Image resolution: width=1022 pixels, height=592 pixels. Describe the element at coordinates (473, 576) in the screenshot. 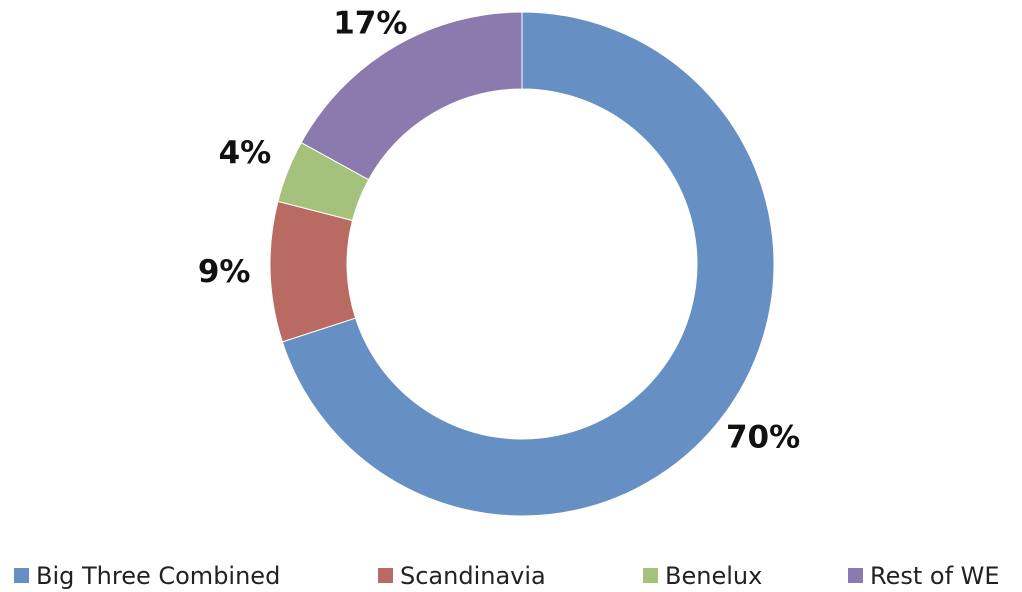

I see `legend-label: Scandinavia` at that location.